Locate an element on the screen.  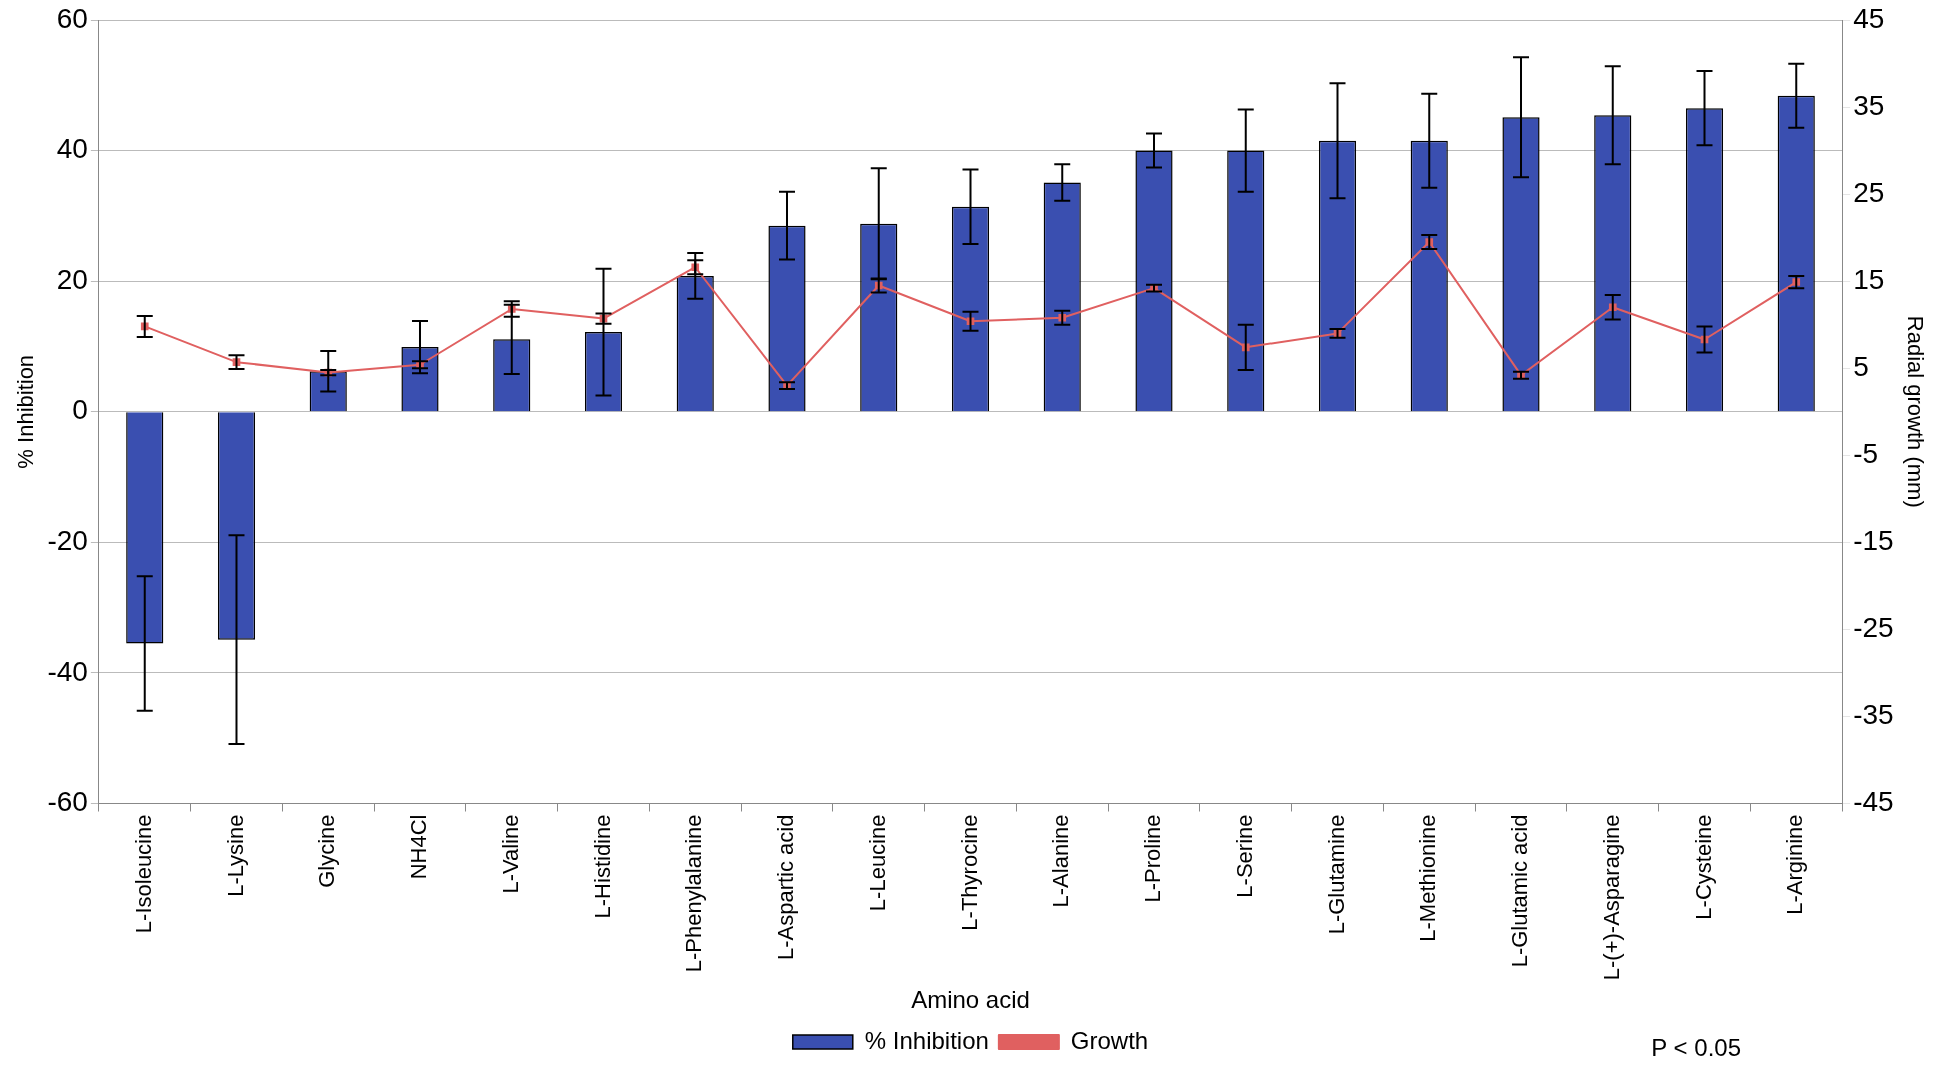
y2-tick-label: 5 is located at coordinates (1861, 366).